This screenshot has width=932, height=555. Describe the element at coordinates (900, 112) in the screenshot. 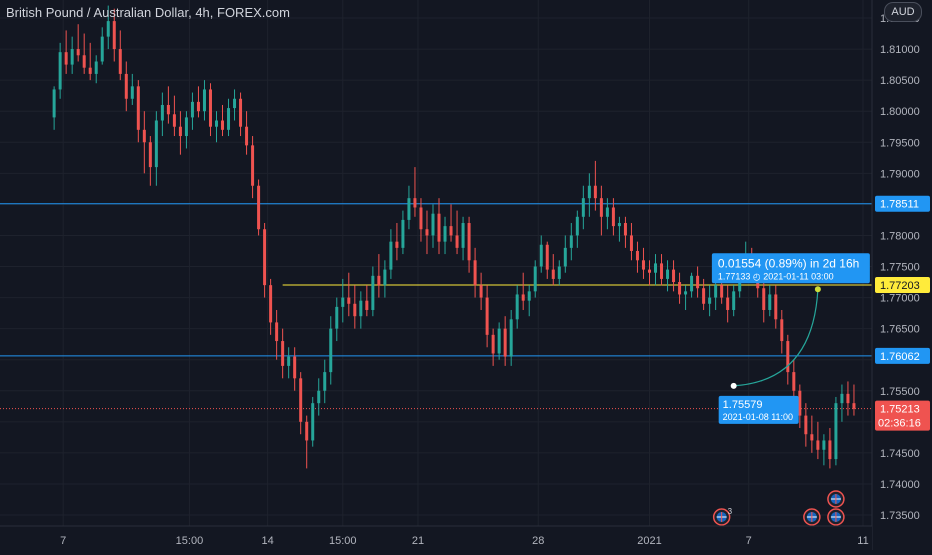

I see `price-tick-label: 1.80000` at that location.